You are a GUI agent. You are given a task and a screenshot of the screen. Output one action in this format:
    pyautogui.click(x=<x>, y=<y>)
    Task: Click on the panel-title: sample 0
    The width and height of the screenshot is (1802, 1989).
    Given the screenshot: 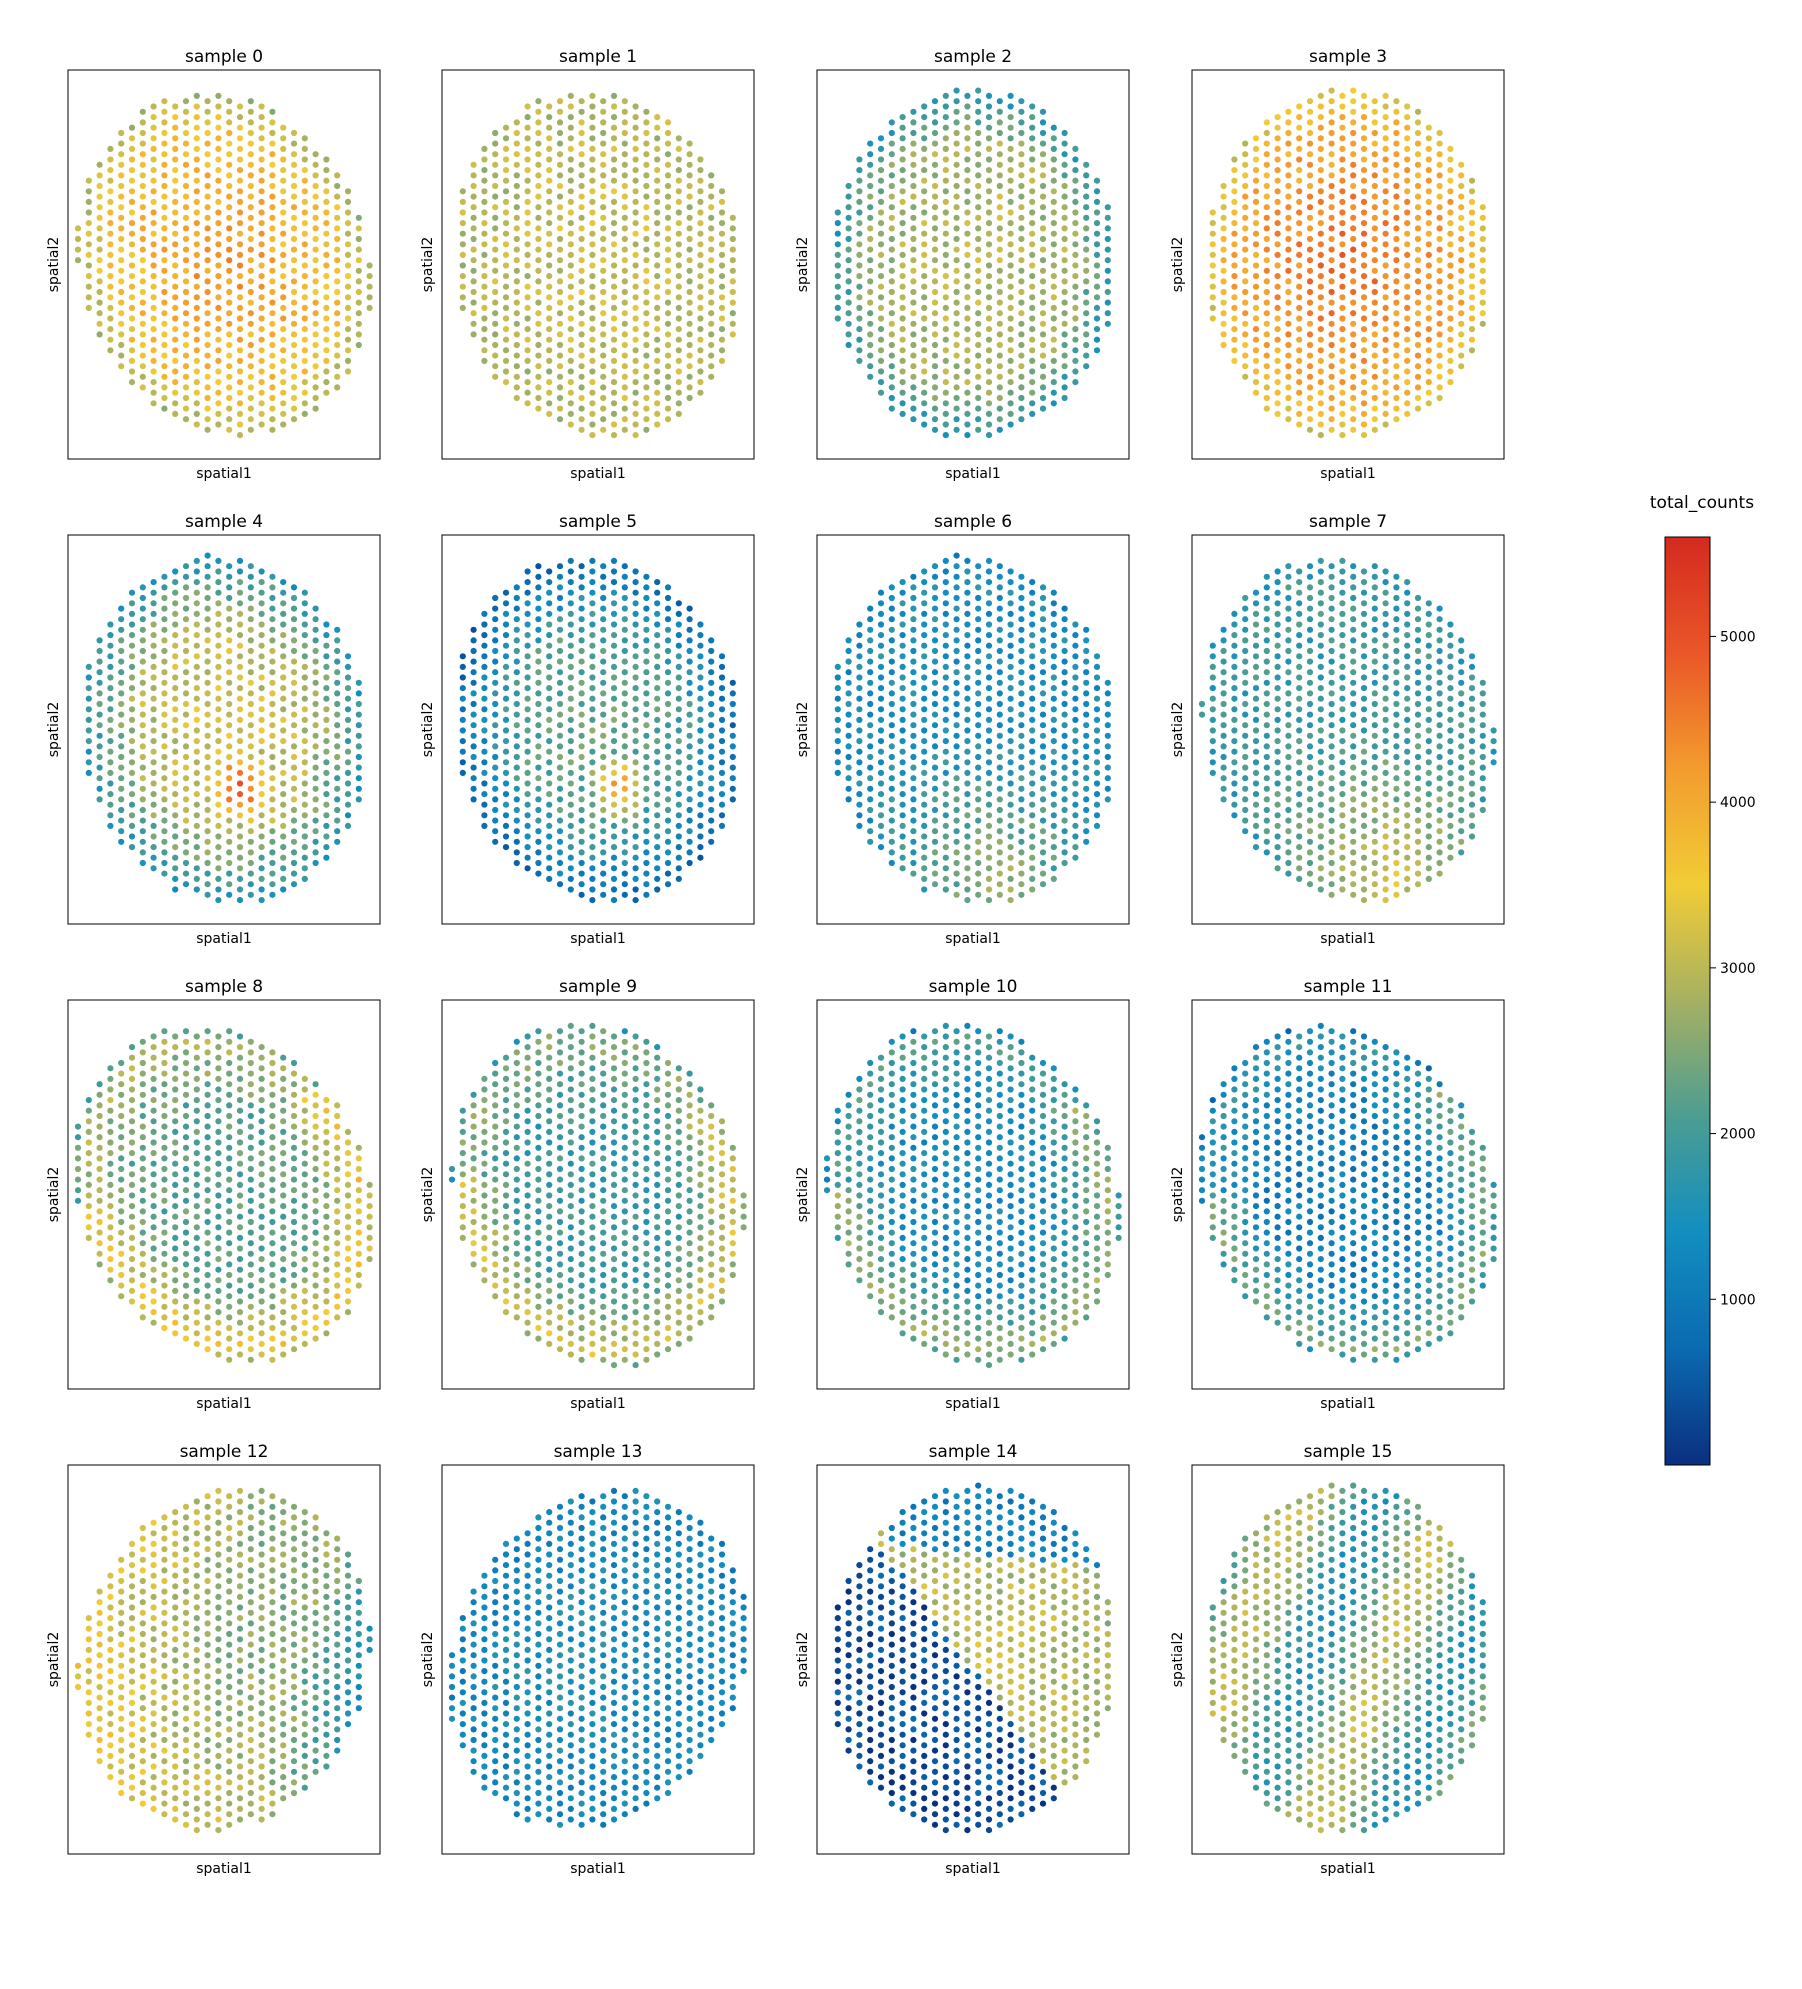 What is the action you would take?
    pyautogui.click(x=224, y=57)
    